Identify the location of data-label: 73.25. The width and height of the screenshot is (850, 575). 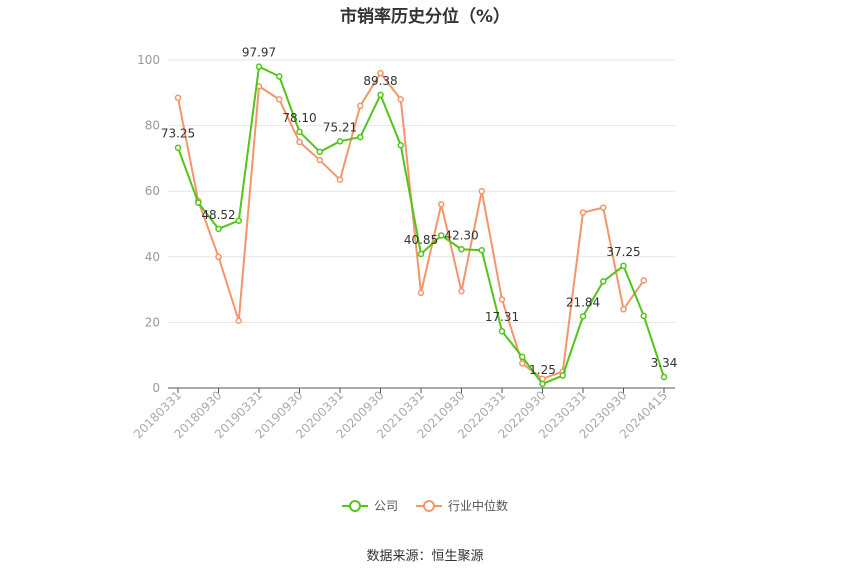
(178, 134).